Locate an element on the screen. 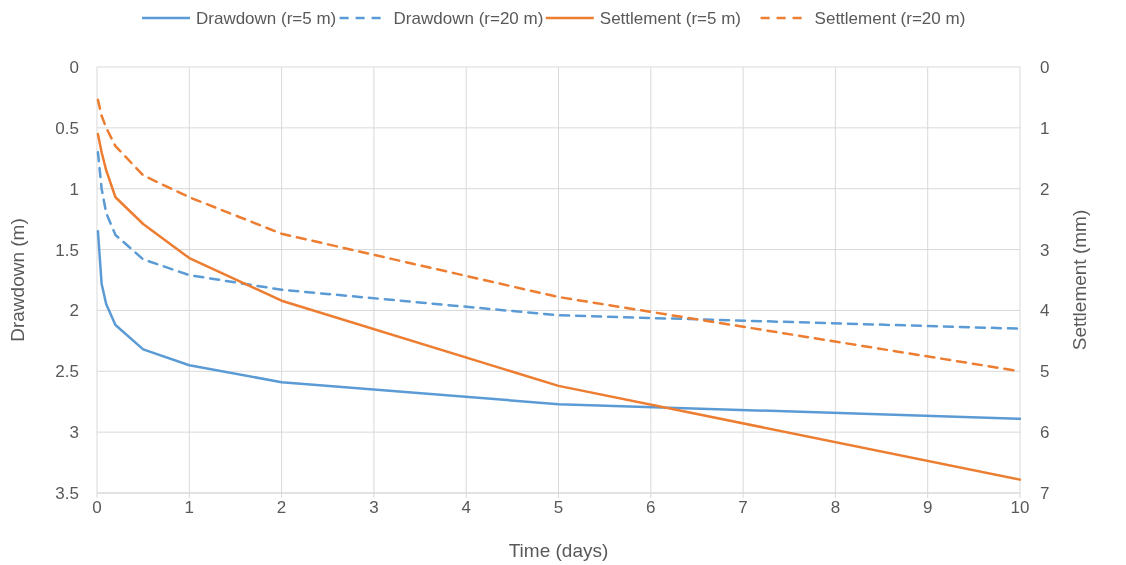 This screenshot has height=565, width=1126. y-tick-label: 0.5 is located at coordinates (67, 128).